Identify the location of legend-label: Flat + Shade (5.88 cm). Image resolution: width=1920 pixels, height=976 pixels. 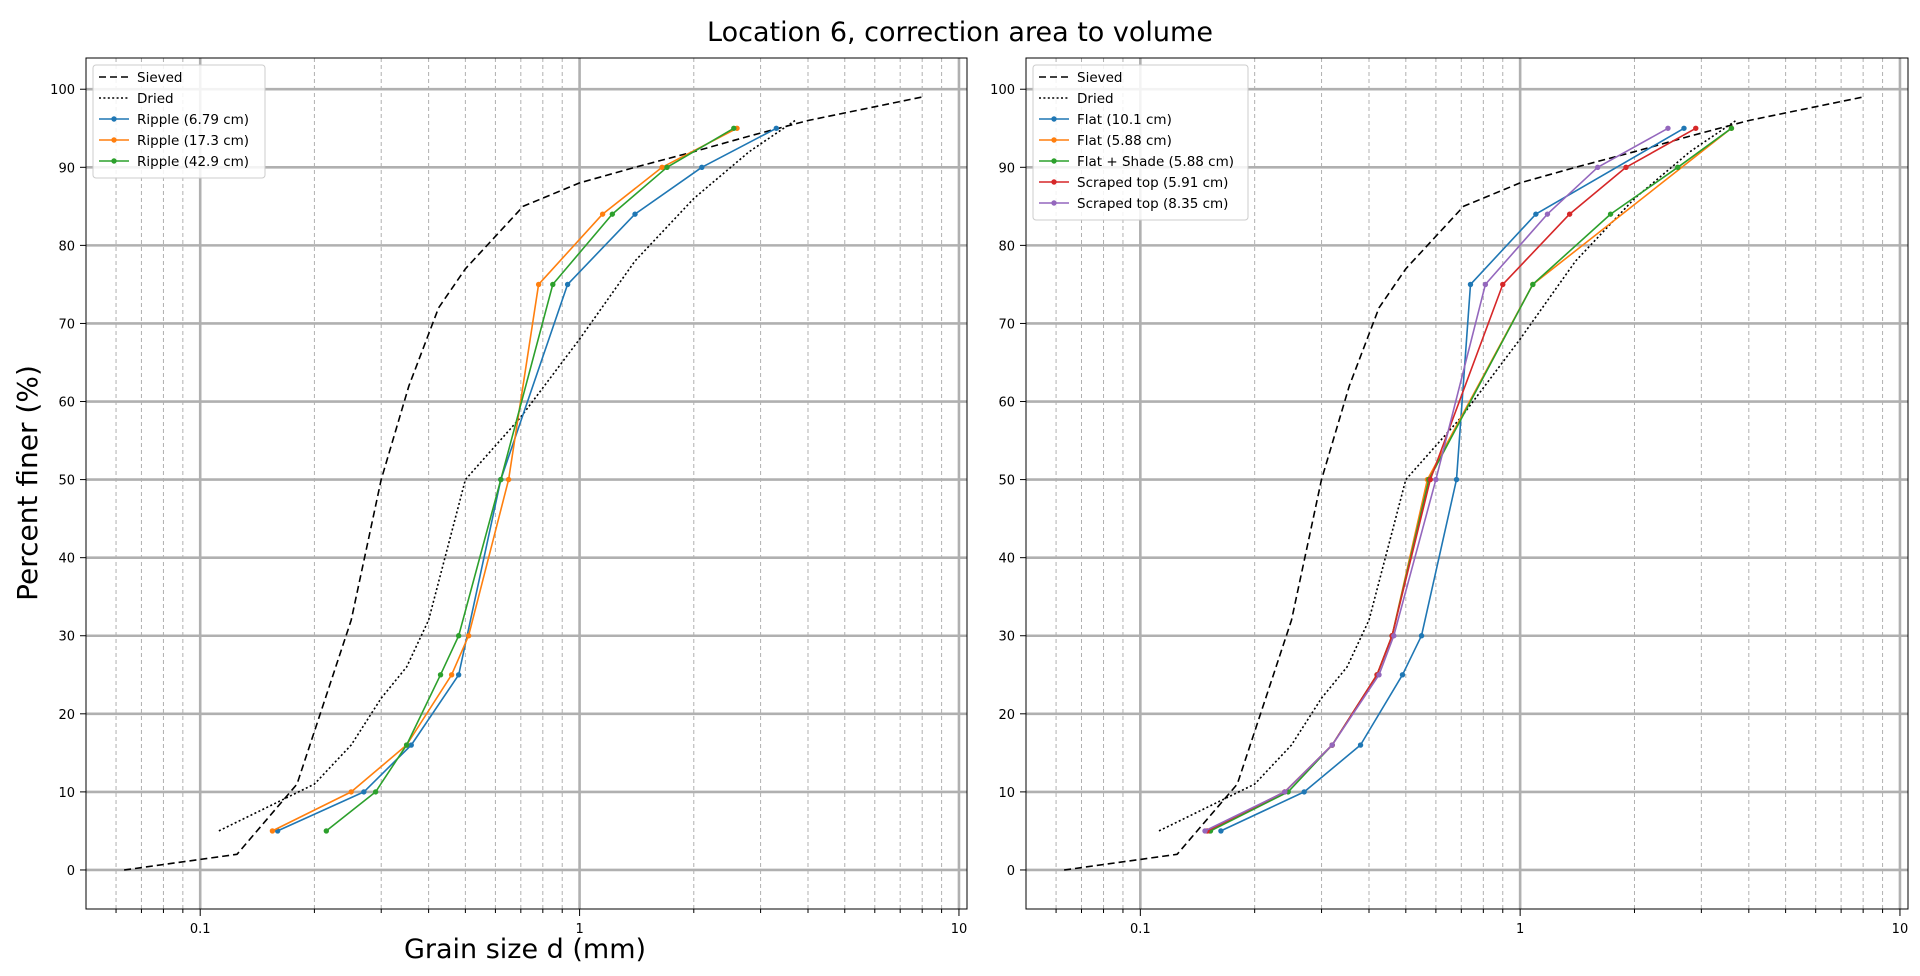
(1155, 162).